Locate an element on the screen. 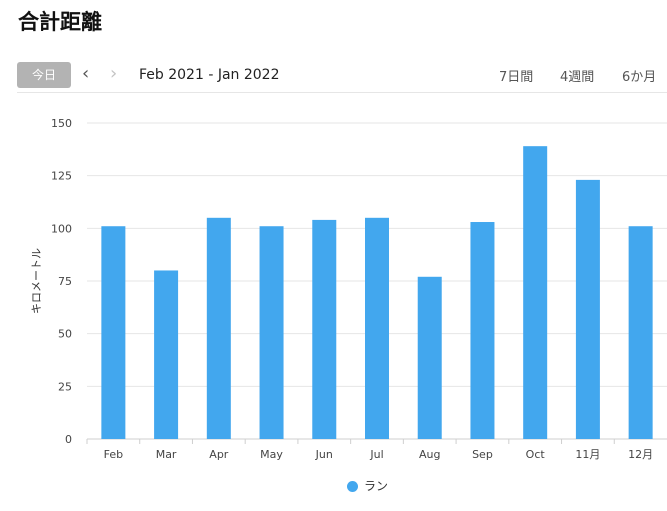 The width and height of the screenshot is (667, 511). x-tick-label: Feb is located at coordinates (113, 454).